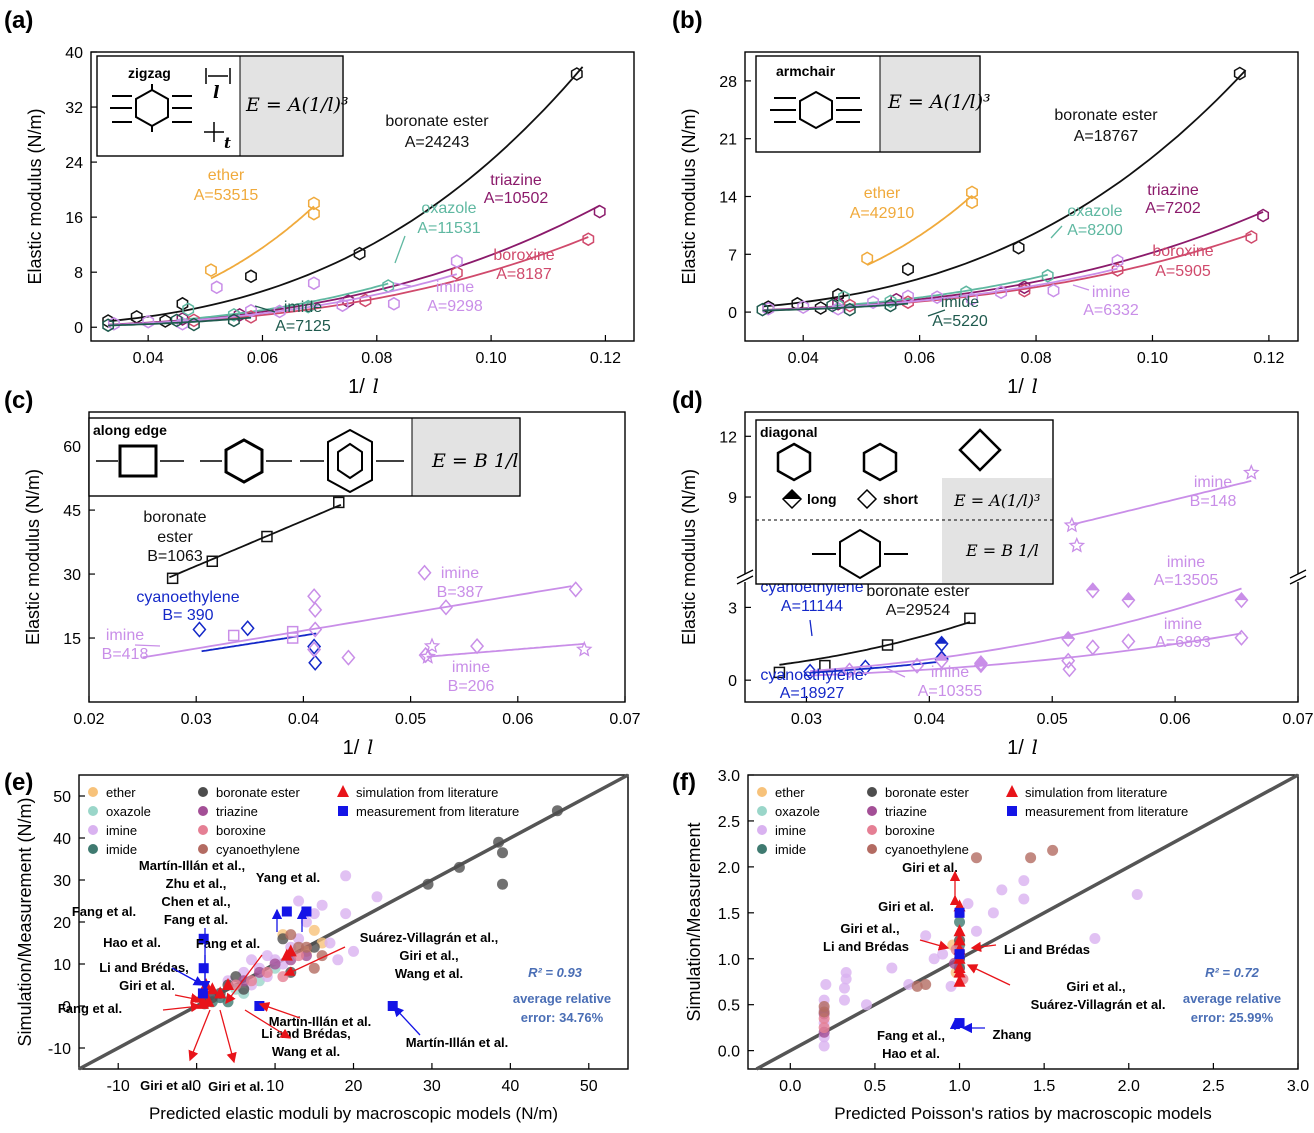  I want to click on inset-c: along edge E = B 1/l, so click(304, 457).